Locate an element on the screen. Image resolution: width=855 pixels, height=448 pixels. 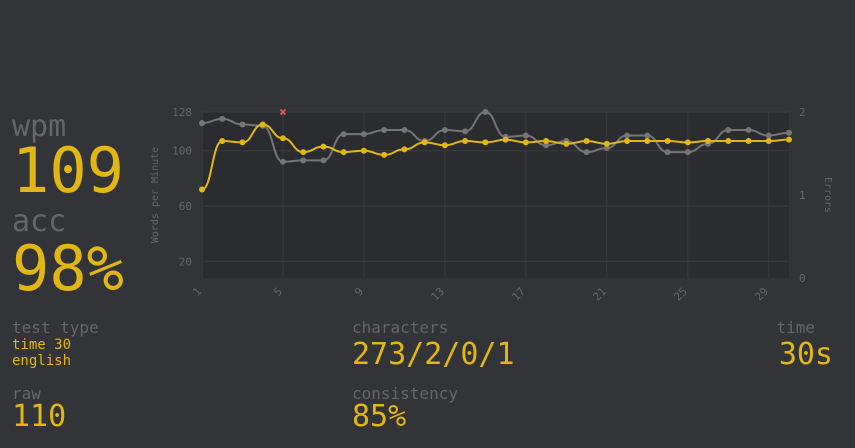
y-axis-title: Words per Minute is located at coordinates (155, 195).